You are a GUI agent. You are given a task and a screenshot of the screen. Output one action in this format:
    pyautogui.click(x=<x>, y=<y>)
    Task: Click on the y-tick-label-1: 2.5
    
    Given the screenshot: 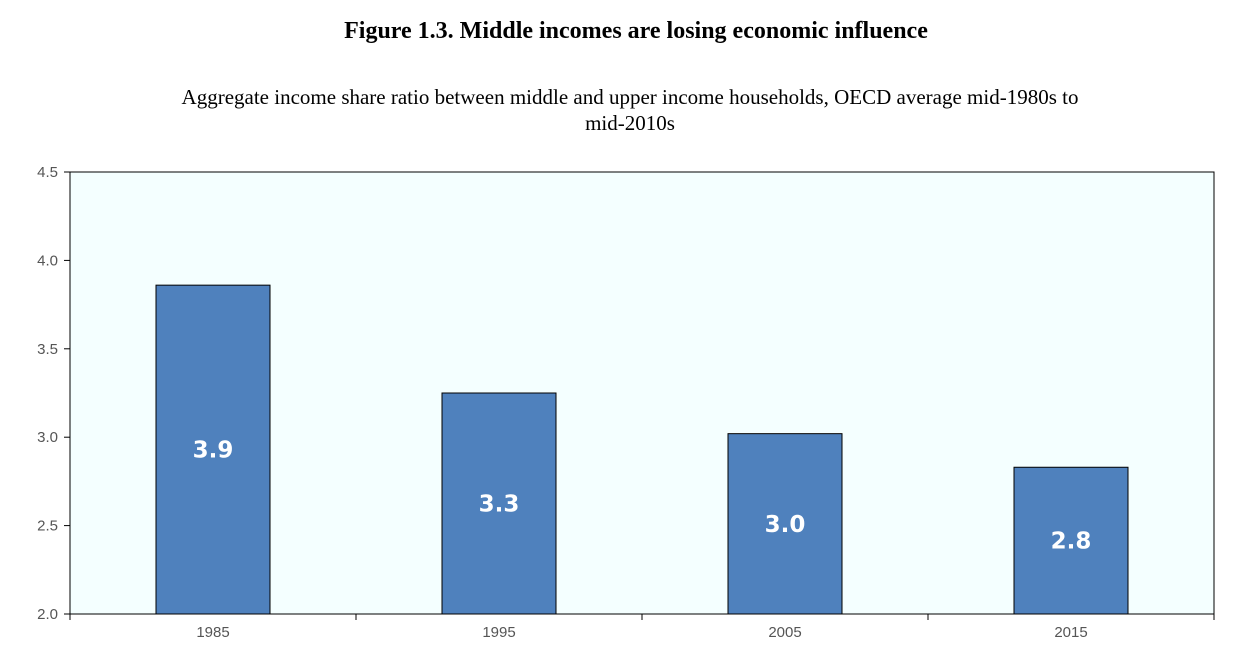 What is the action you would take?
    pyautogui.click(x=47, y=526)
    